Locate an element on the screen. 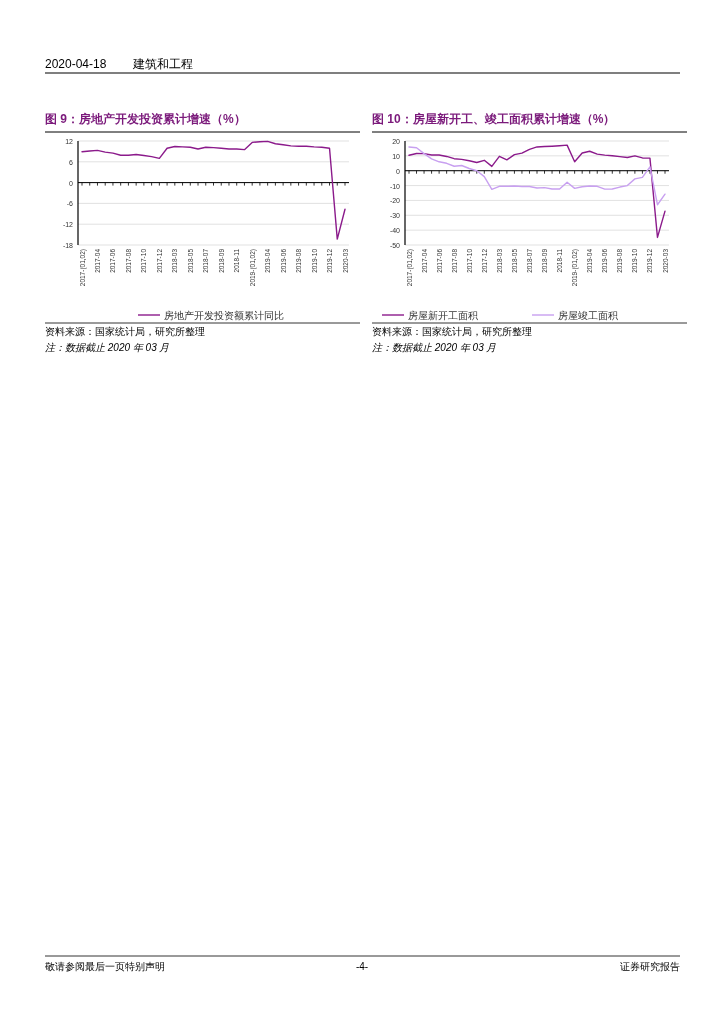 This screenshot has width=724, height=1024. legend-label: 房地产开发投资额累计同比 is located at coordinates (224, 315).